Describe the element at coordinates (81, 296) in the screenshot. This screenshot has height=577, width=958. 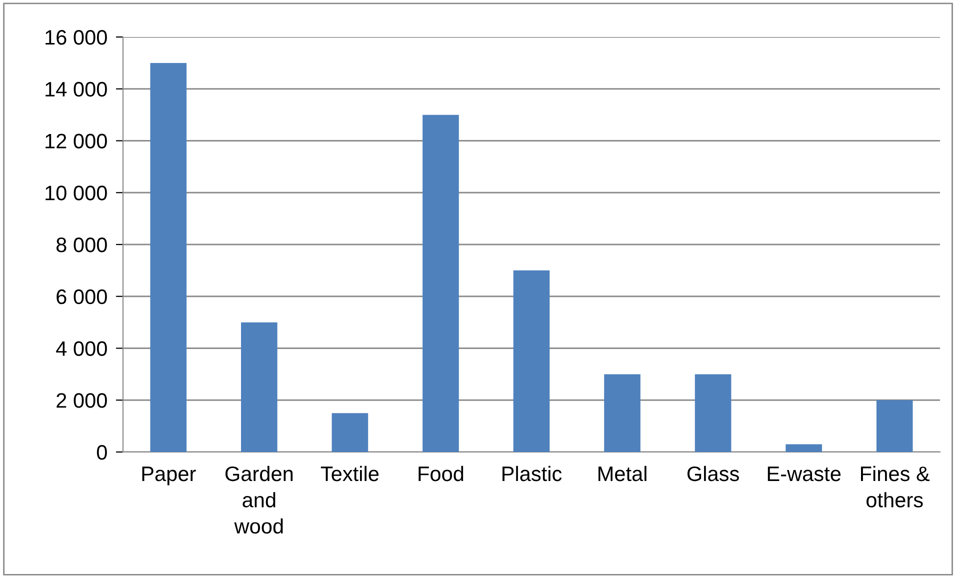
I see `y-tick-label: 6 000` at that location.